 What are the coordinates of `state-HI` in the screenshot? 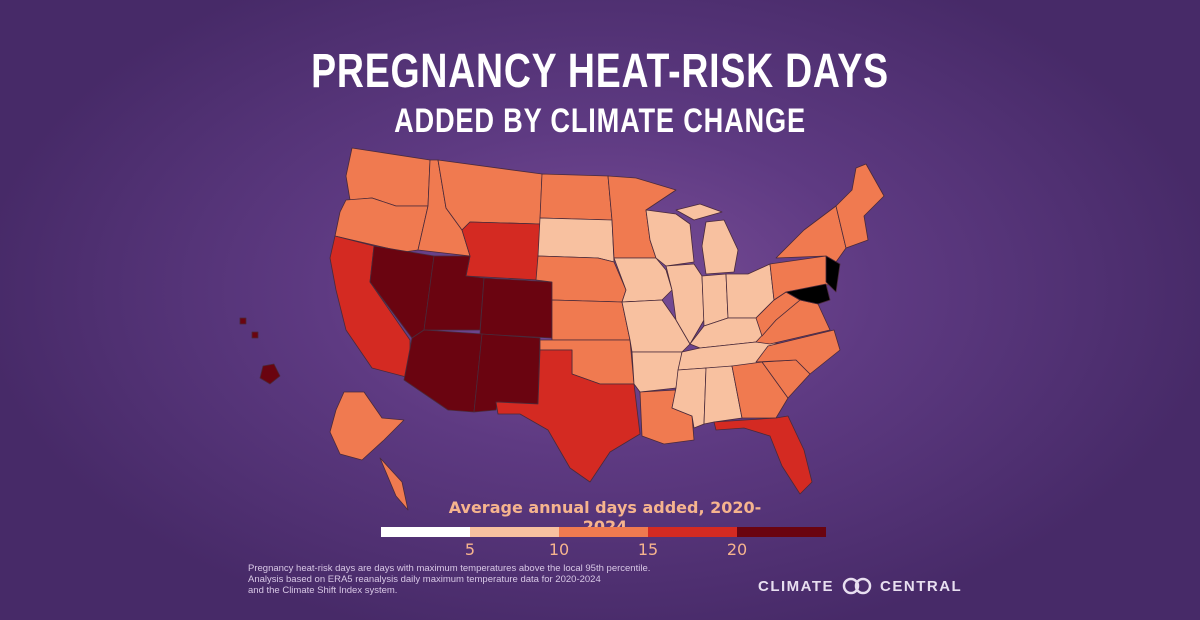 It's located at (260, 351).